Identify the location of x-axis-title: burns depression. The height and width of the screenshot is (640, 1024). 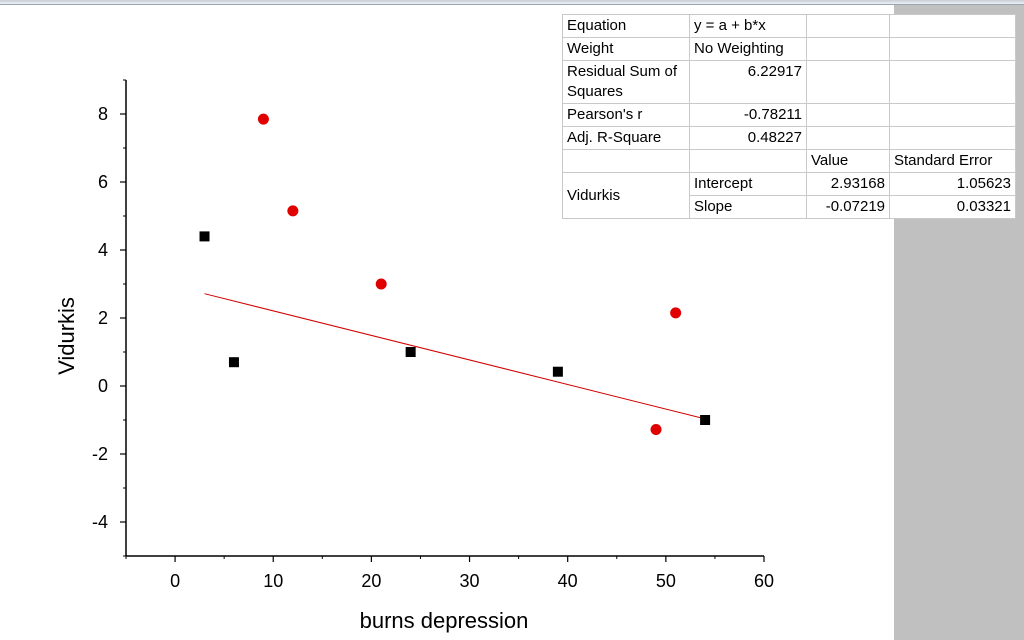
(444, 620).